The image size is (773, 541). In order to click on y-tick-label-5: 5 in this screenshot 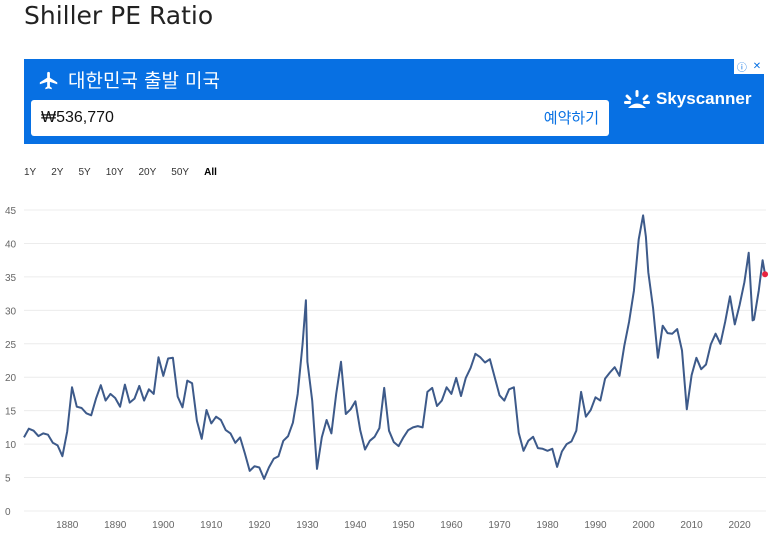, I will do `click(8, 479)`.